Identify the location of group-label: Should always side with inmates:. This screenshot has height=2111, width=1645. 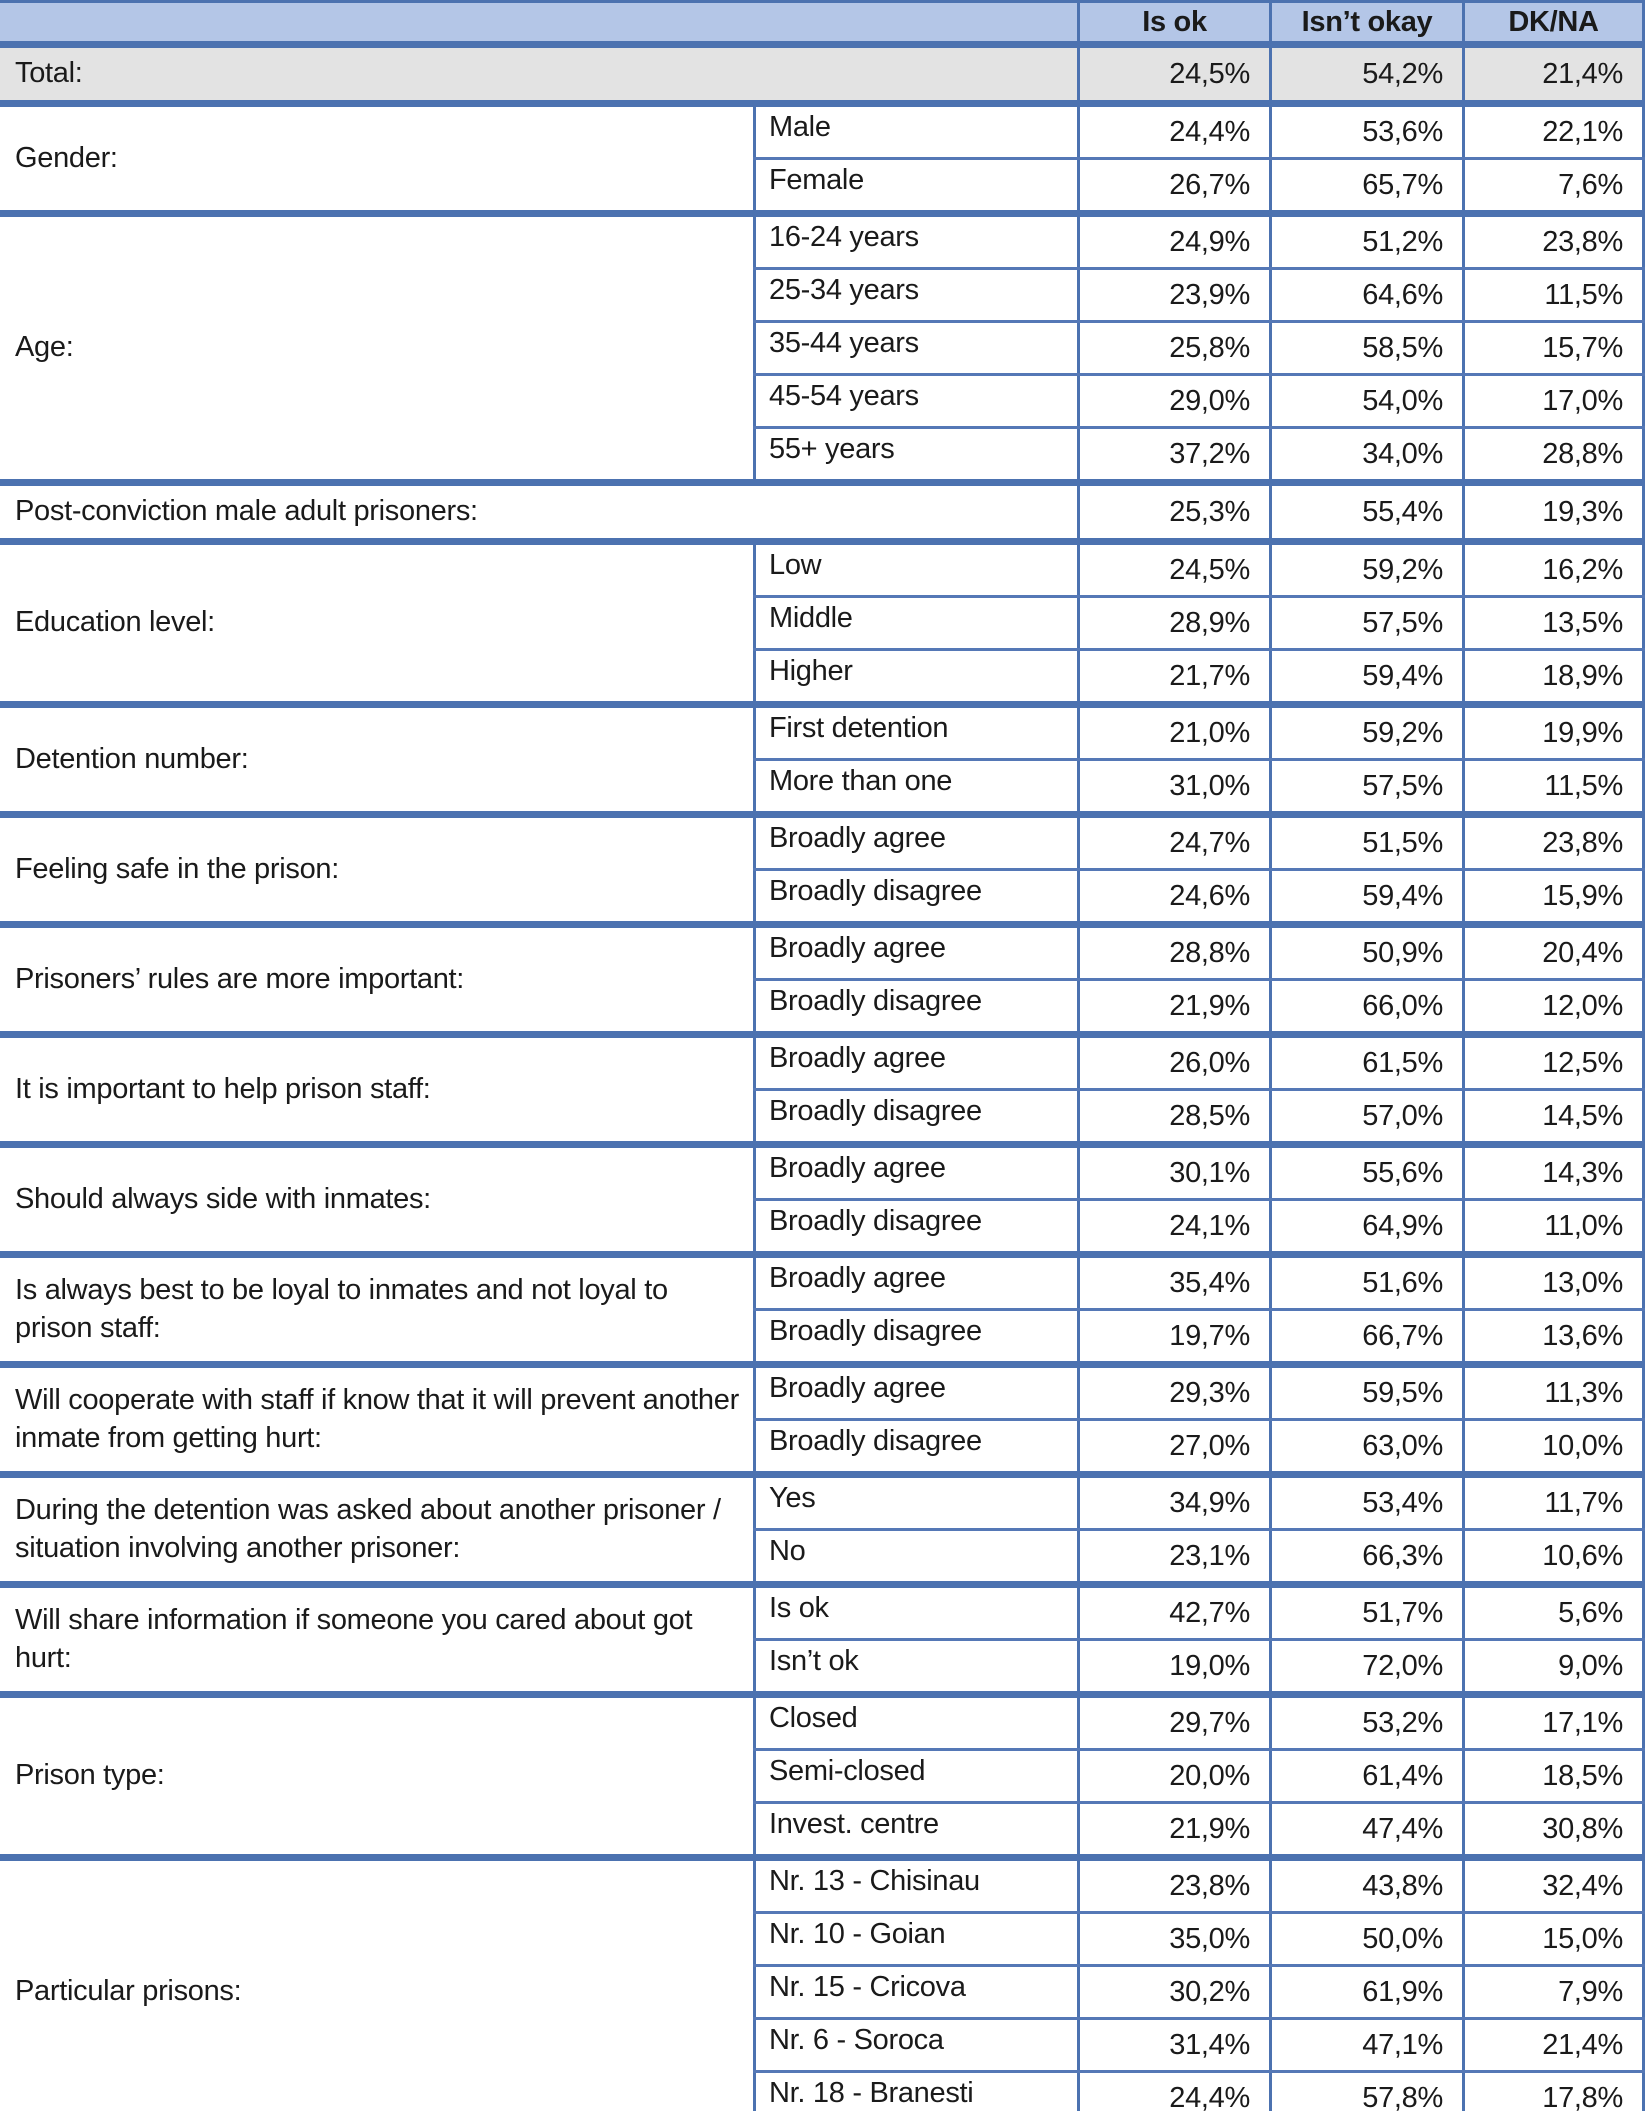
(223, 1198).